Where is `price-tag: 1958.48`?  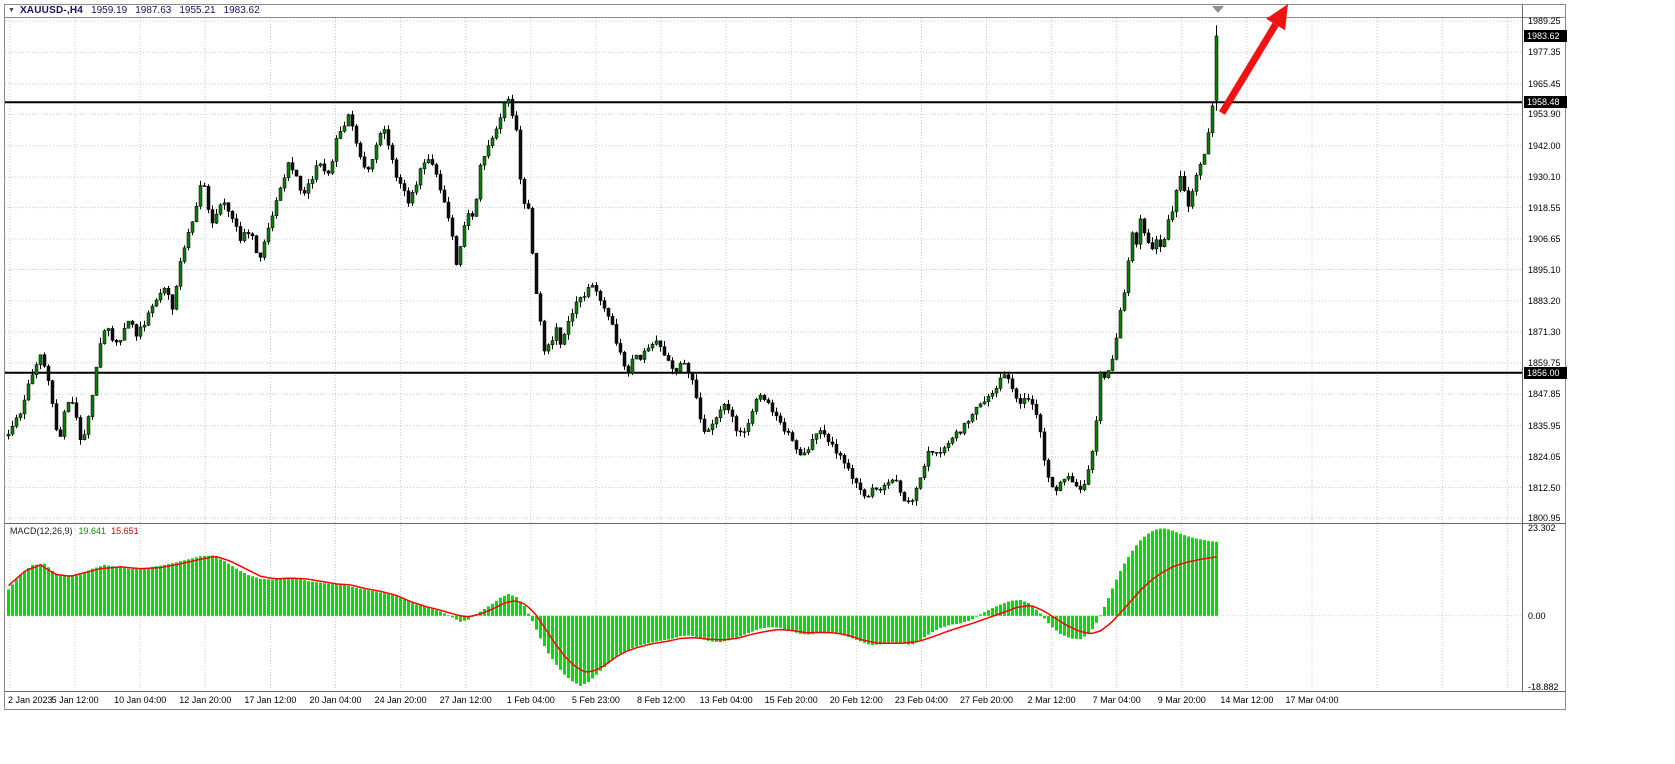
price-tag: 1958.48 is located at coordinates (1545, 102).